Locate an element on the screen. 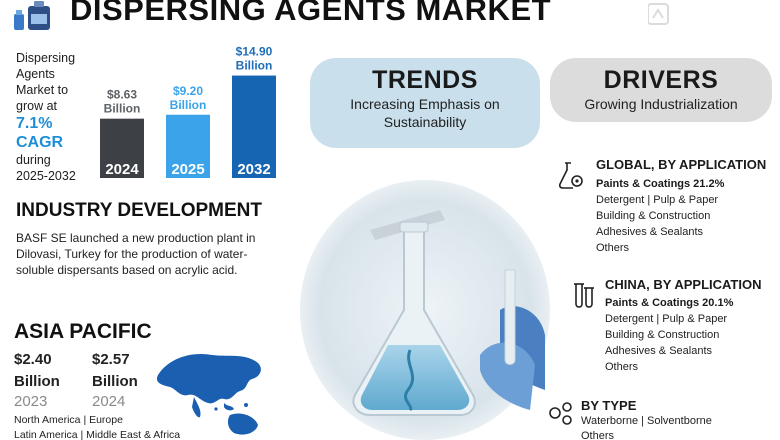 The image size is (780, 440). bar-category-label: 2024 is located at coordinates (122, 169).